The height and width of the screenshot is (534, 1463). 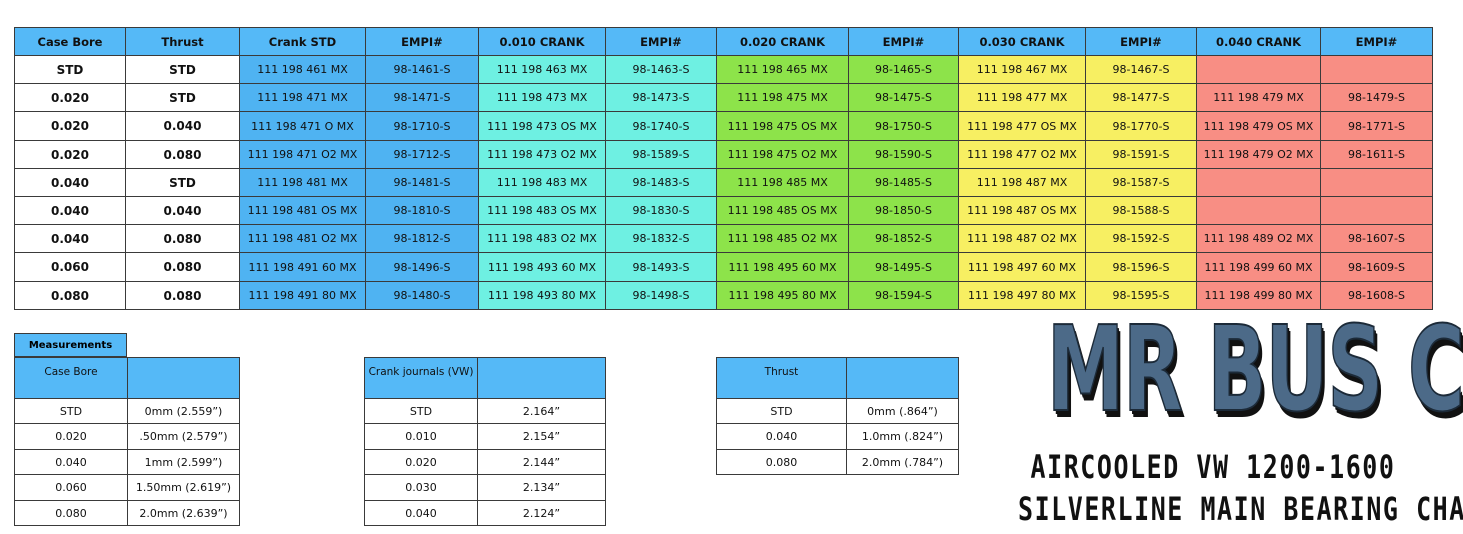 I want to click on table-cell: 98-1587-S, so click(x=1141, y=182).